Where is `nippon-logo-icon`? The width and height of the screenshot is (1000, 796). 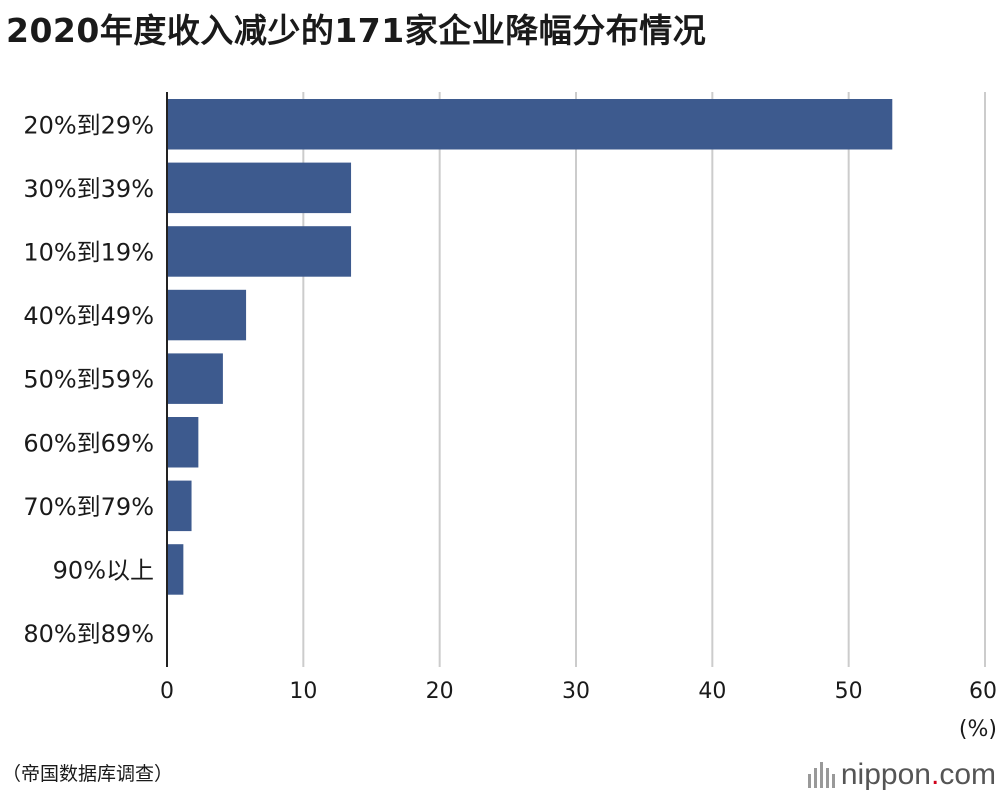 nippon-logo-icon is located at coordinates (821, 775).